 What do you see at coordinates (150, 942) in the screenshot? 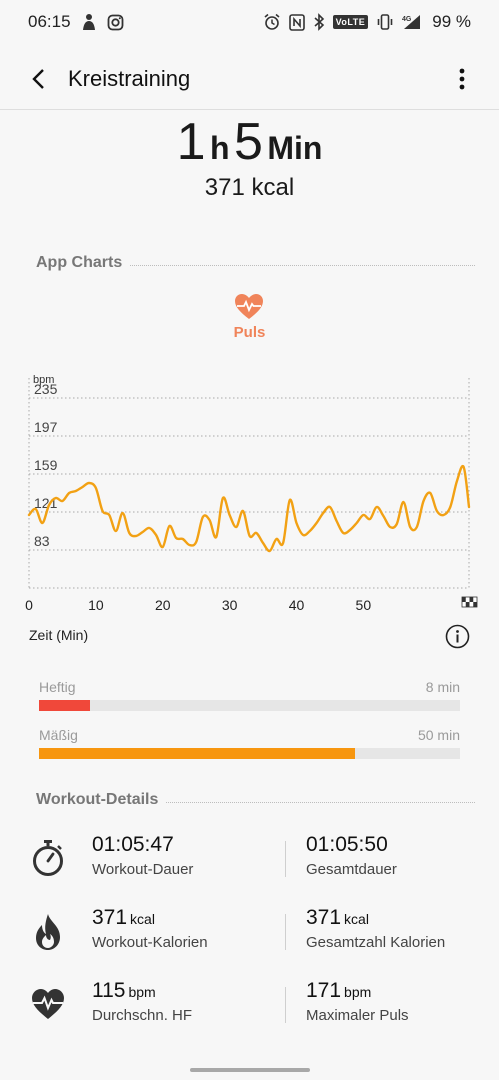
I see `workout-calories-label: Workout-Kalorien` at bounding box center [150, 942].